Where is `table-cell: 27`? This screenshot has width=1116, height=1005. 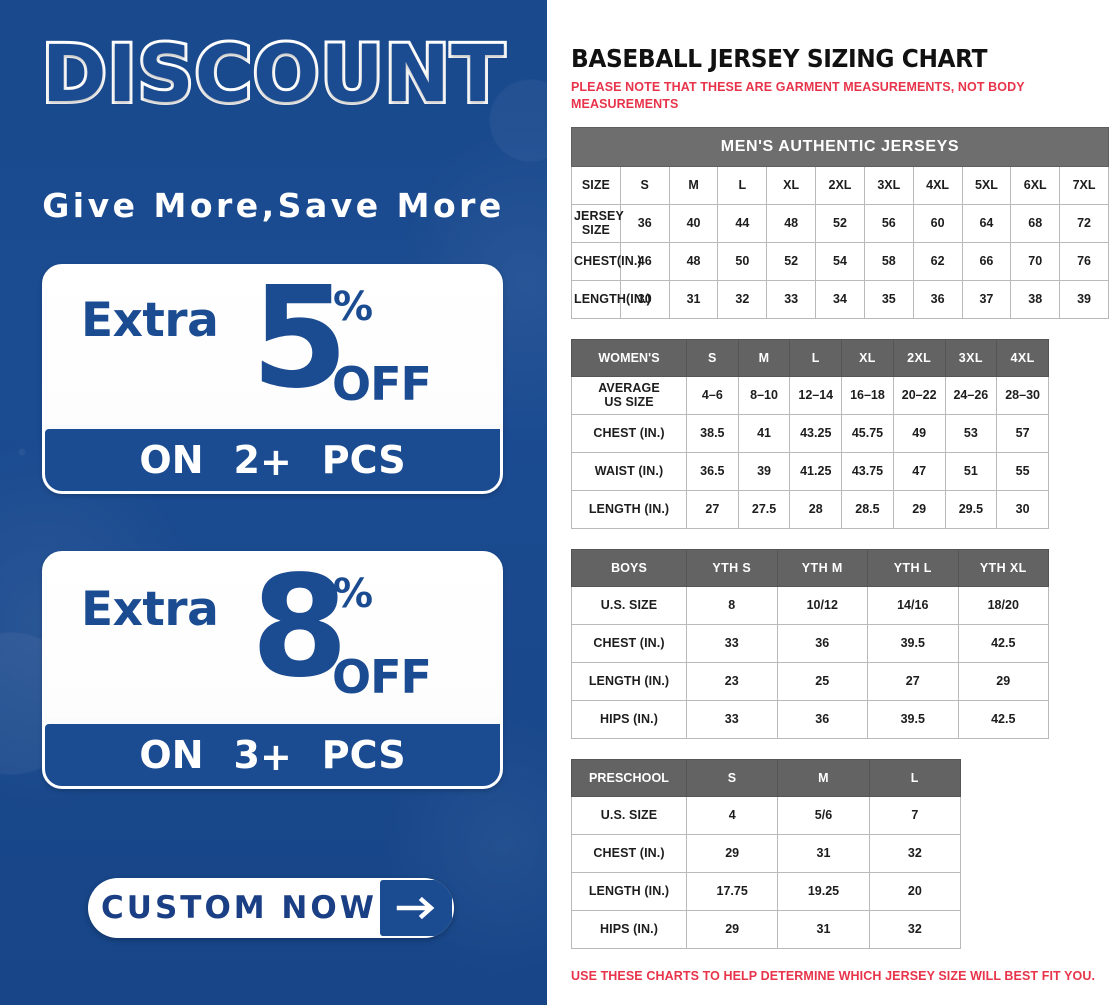
table-cell: 27 is located at coordinates (913, 681).